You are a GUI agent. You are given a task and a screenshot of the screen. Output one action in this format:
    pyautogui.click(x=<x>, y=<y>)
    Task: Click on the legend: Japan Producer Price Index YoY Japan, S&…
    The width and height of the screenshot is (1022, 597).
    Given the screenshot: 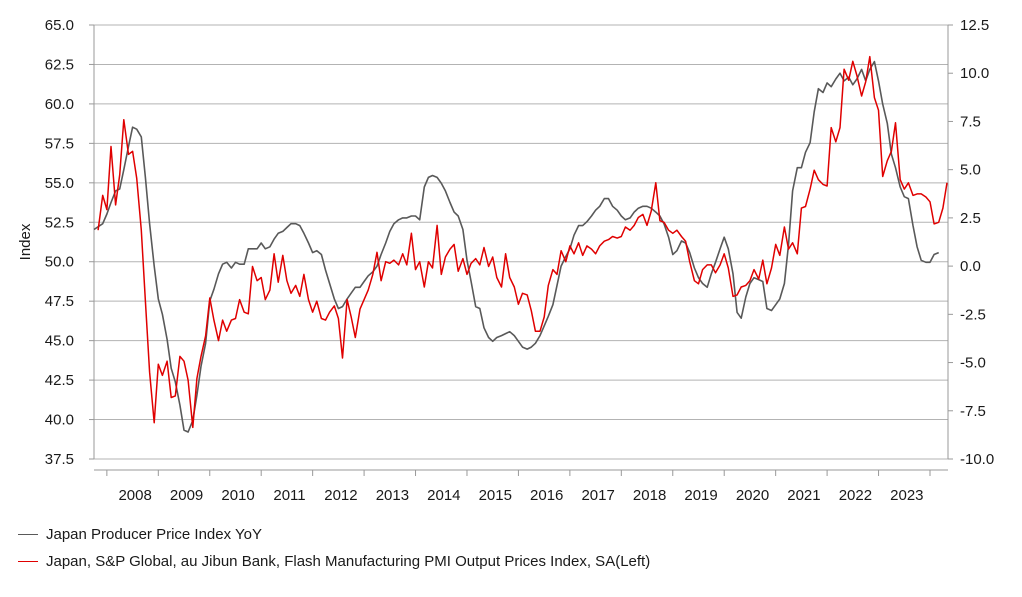 What is the action you would take?
    pyautogui.click(x=334, y=548)
    